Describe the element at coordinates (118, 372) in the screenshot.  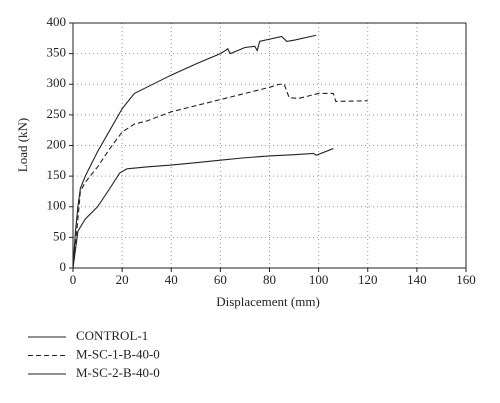
I see `legend-label: M-SC-2-B-40-0` at that location.